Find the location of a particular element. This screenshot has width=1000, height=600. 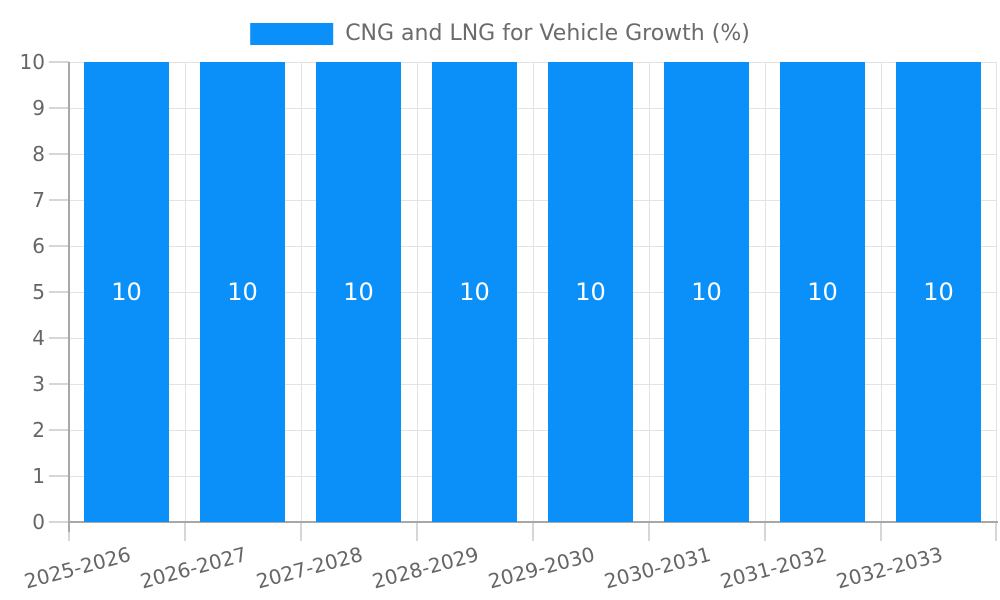

x-axis-label: 2031-2032 is located at coordinates (773, 568).